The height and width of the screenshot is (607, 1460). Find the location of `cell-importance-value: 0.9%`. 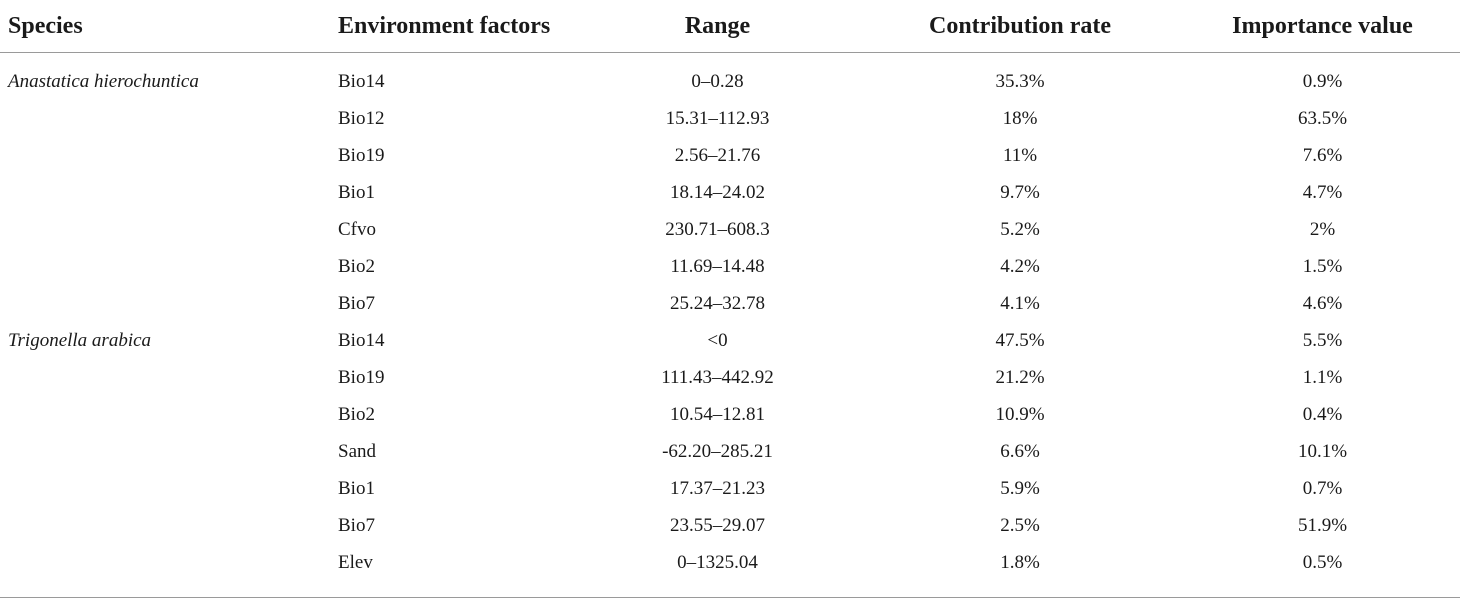

cell-importance-value: 0.9% is located at coordinates (1322, 81).